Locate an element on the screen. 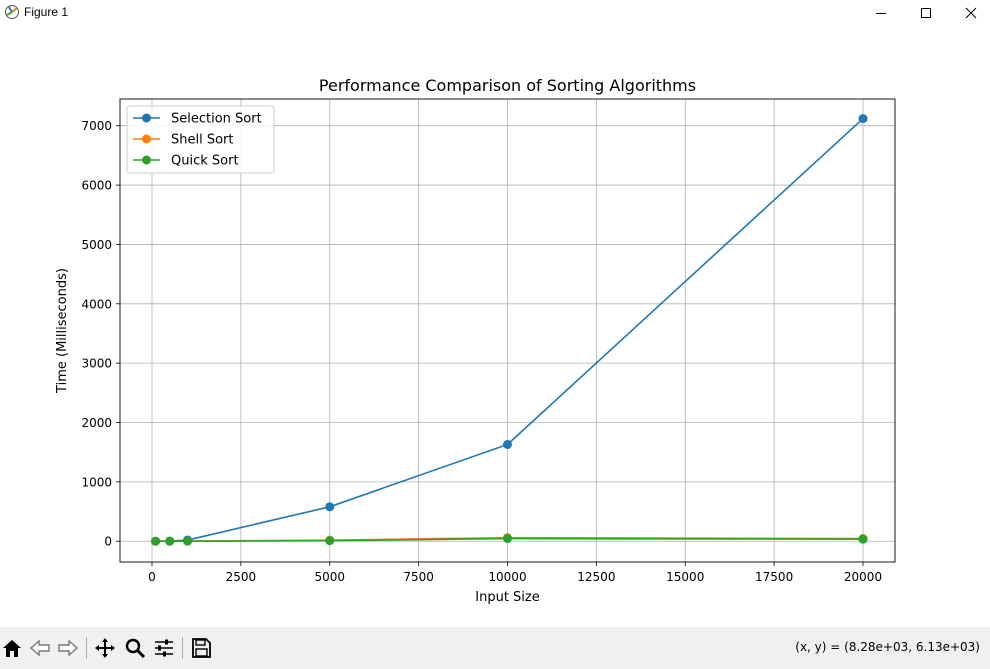 The image size is (990, 669). x-tick-label: 0 is located at coordinates (152, 577).